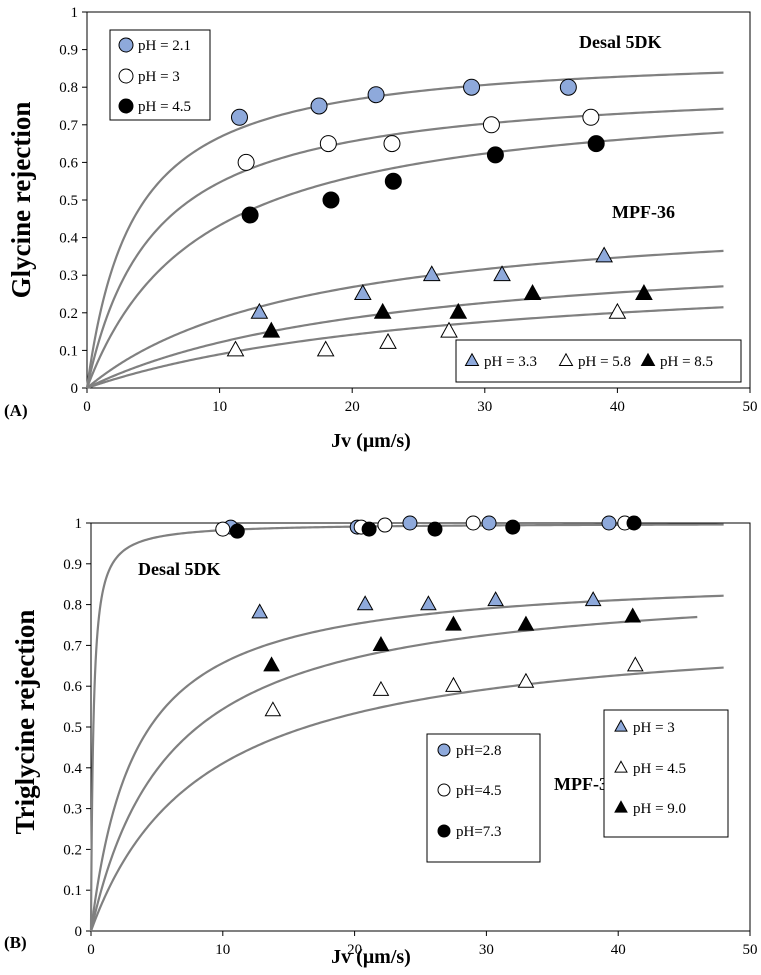 The width and height of the screenshot is (761, 975). Describe the element at coordinates (604, 362) in the screenshot. I see `legend-label: pH = 5.8` at that location.